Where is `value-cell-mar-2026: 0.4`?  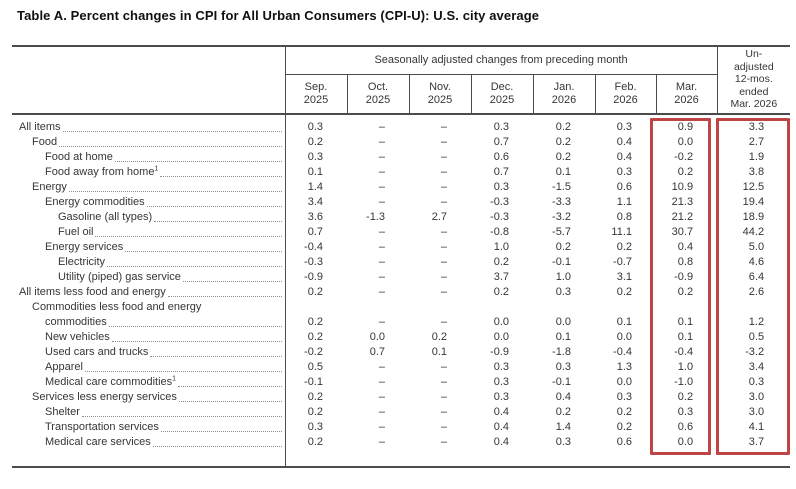 value-cell-mar-2026: 0.4 is located at coordinates (685, 247).